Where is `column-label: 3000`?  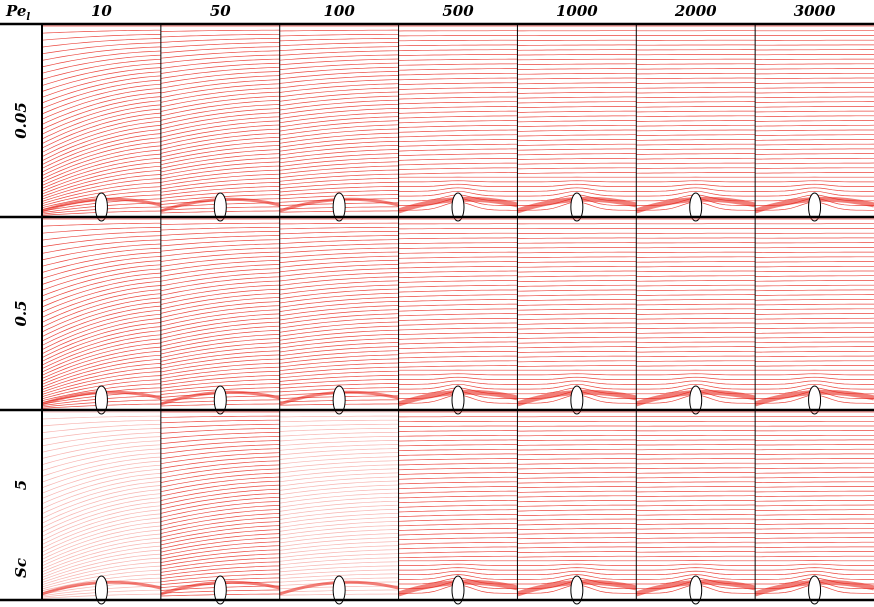 column-label: 3000 is located at coordinates (815, 11).